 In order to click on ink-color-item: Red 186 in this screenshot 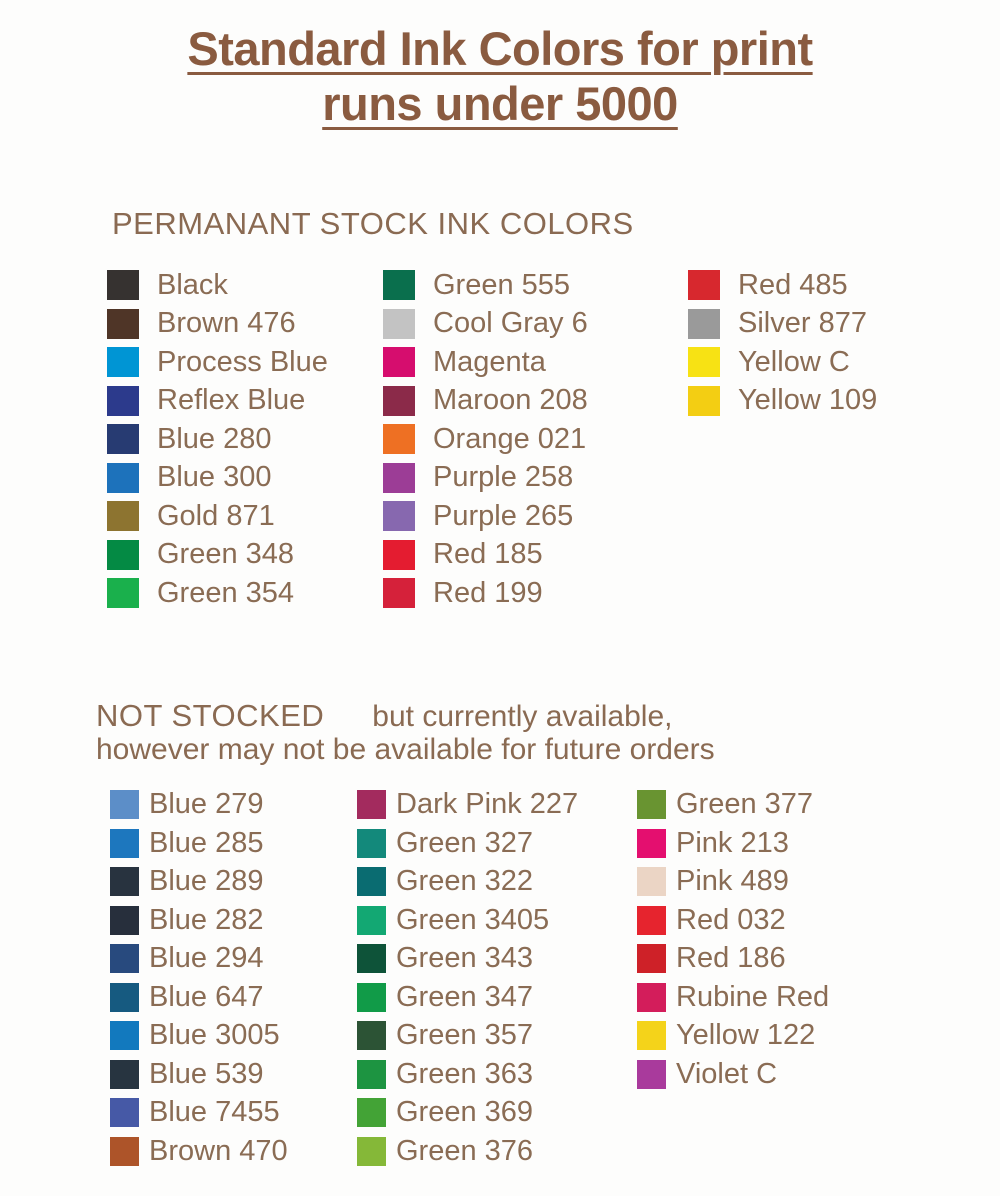, I will do `click(733, 958)`.